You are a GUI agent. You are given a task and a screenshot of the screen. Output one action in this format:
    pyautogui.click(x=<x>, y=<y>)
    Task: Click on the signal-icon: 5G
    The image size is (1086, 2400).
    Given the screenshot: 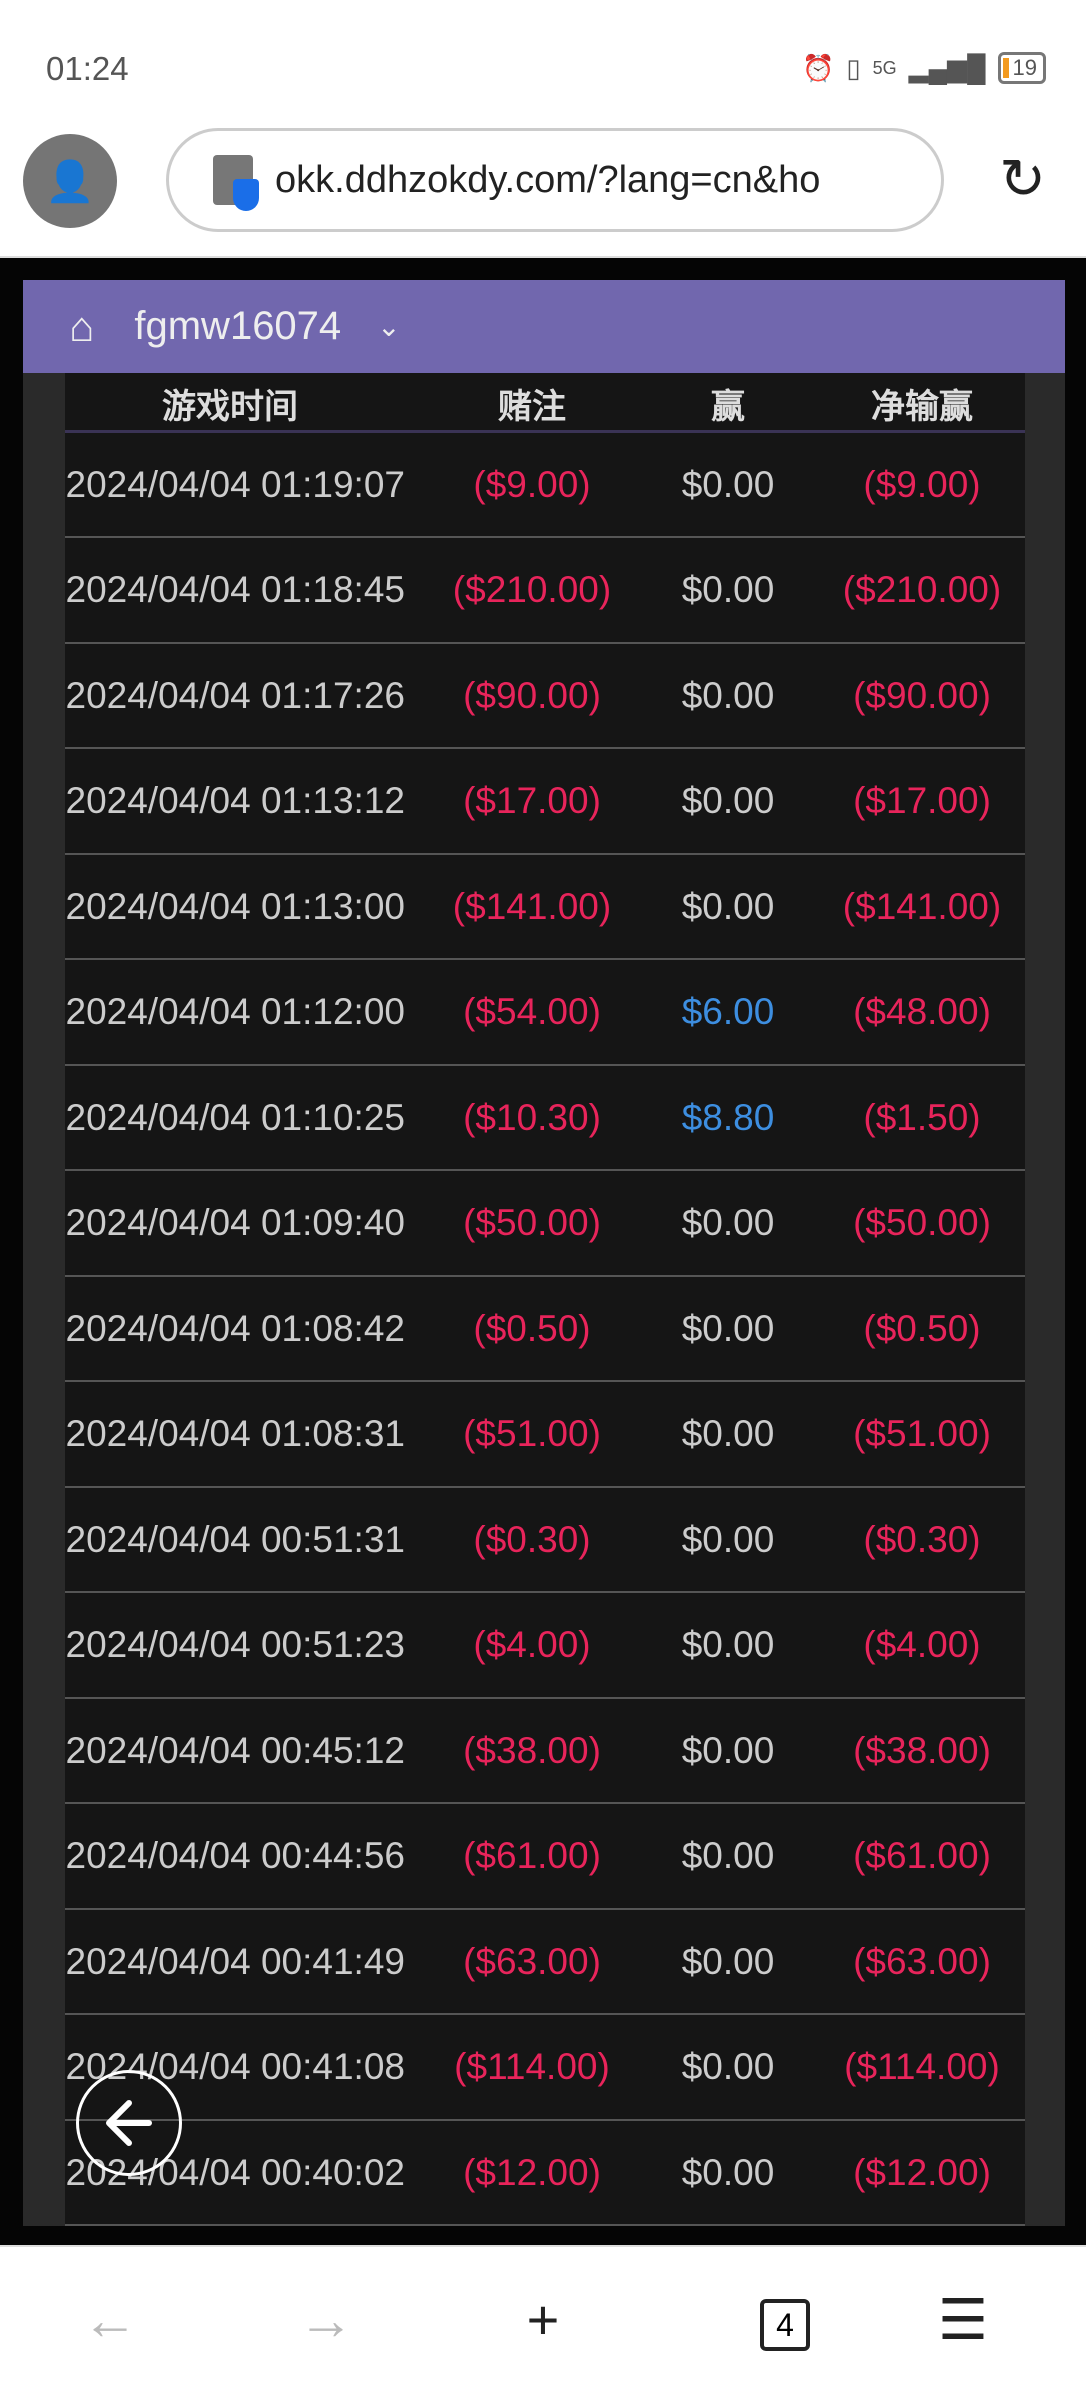 What is the action you would take?
    pyautogui.click(x=884, y=67)
    